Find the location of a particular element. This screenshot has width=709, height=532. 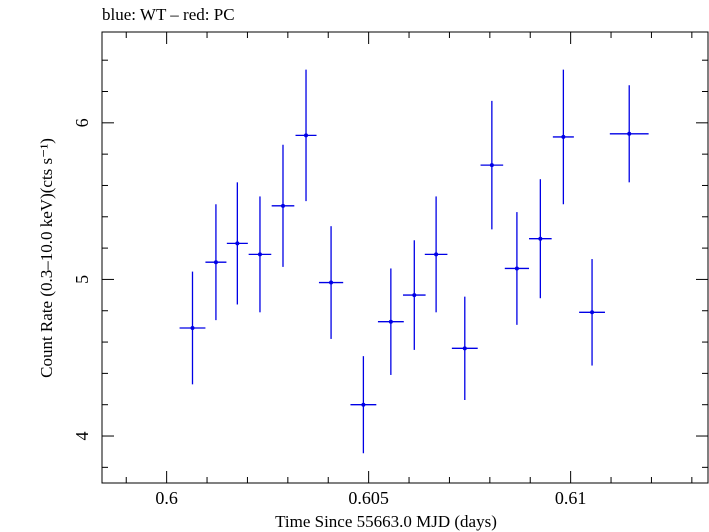

x-tick-label: 0.6 is located at coordinates (166, 498).